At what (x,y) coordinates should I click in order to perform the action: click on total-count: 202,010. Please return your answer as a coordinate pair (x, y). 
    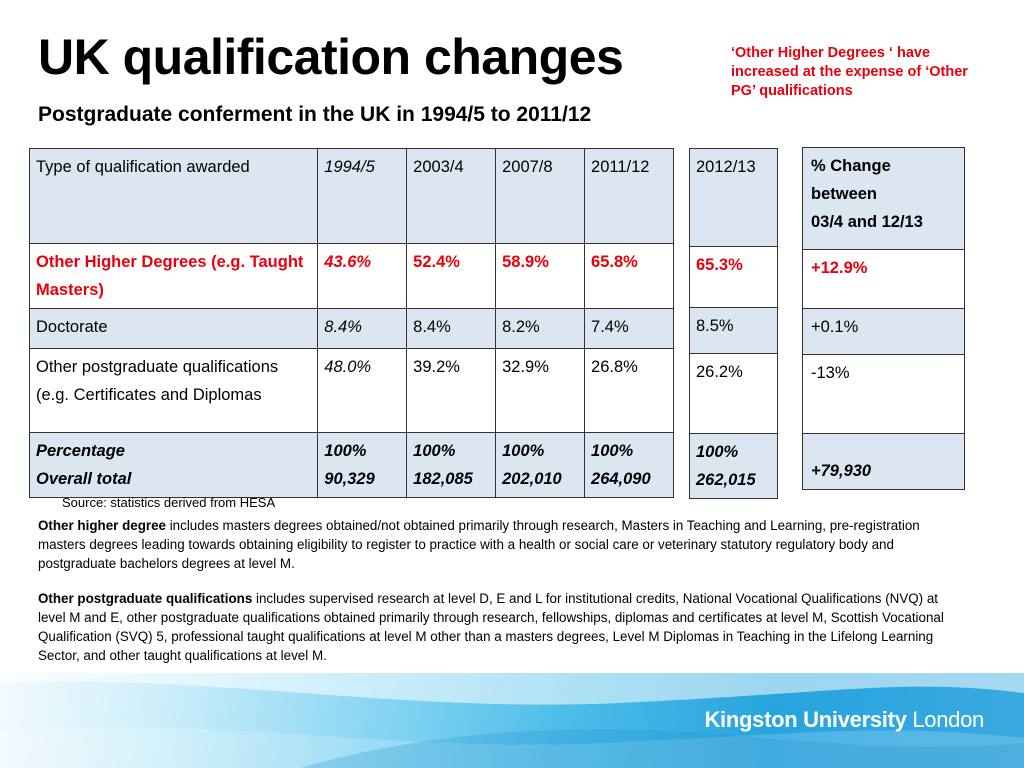
    Looking at the image, I should click on (532, 479).